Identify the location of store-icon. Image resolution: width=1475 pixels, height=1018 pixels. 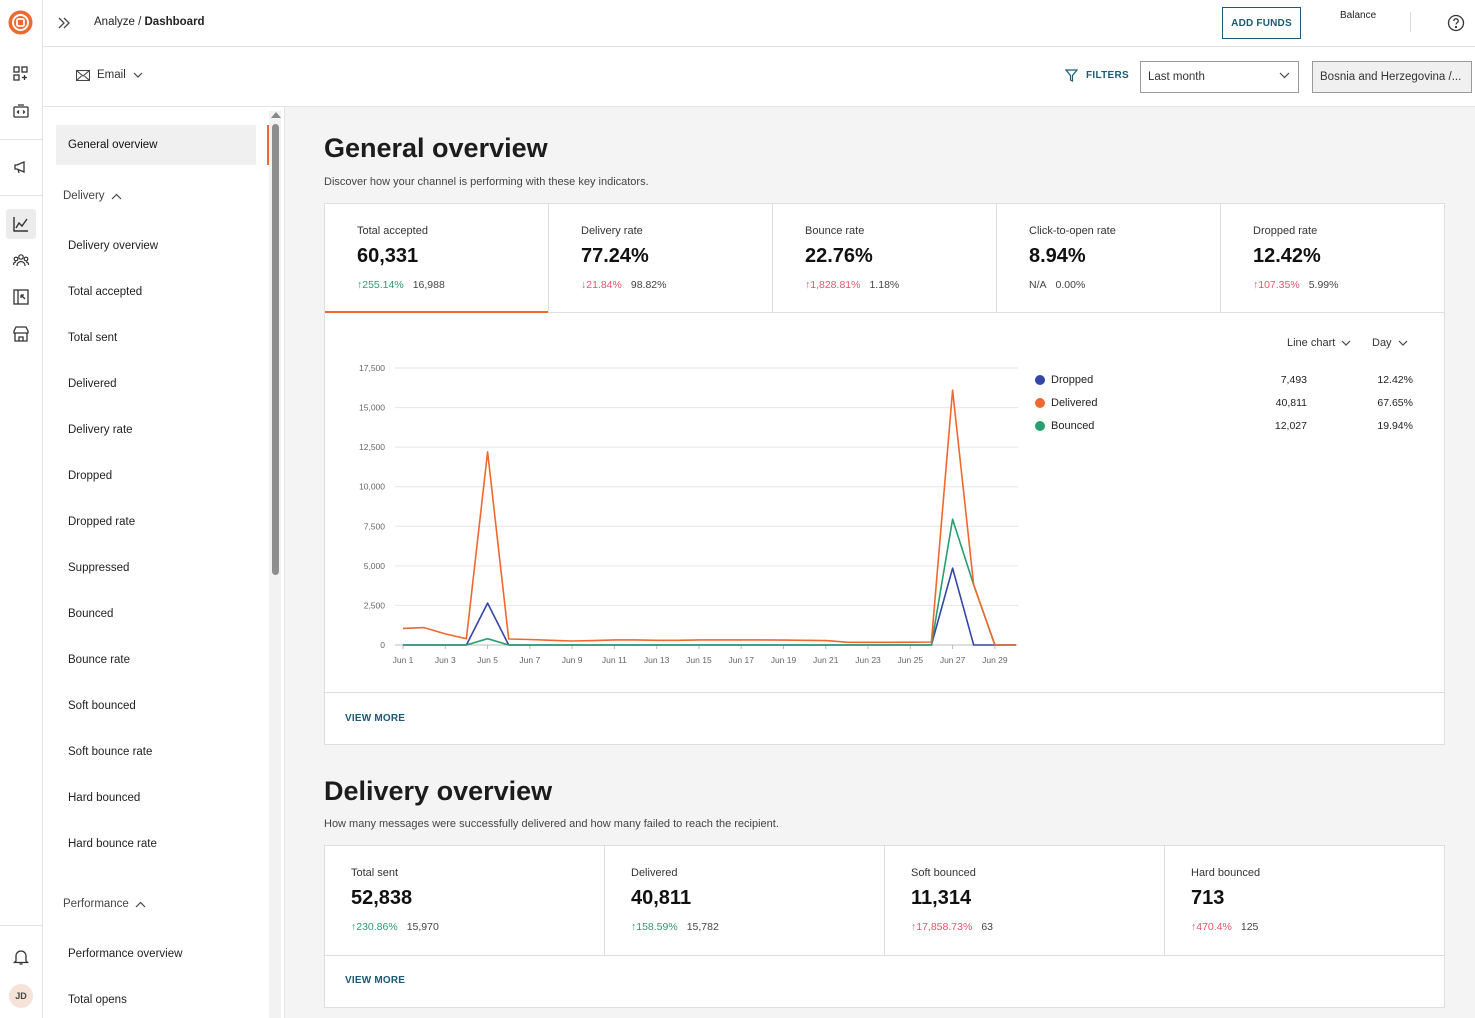
(21, 334).